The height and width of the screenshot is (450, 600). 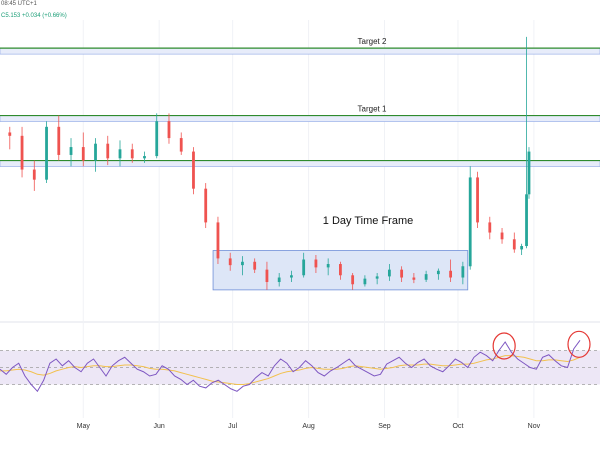 I want to click on x-tick-label: Jun, so click(x=159, y=426).